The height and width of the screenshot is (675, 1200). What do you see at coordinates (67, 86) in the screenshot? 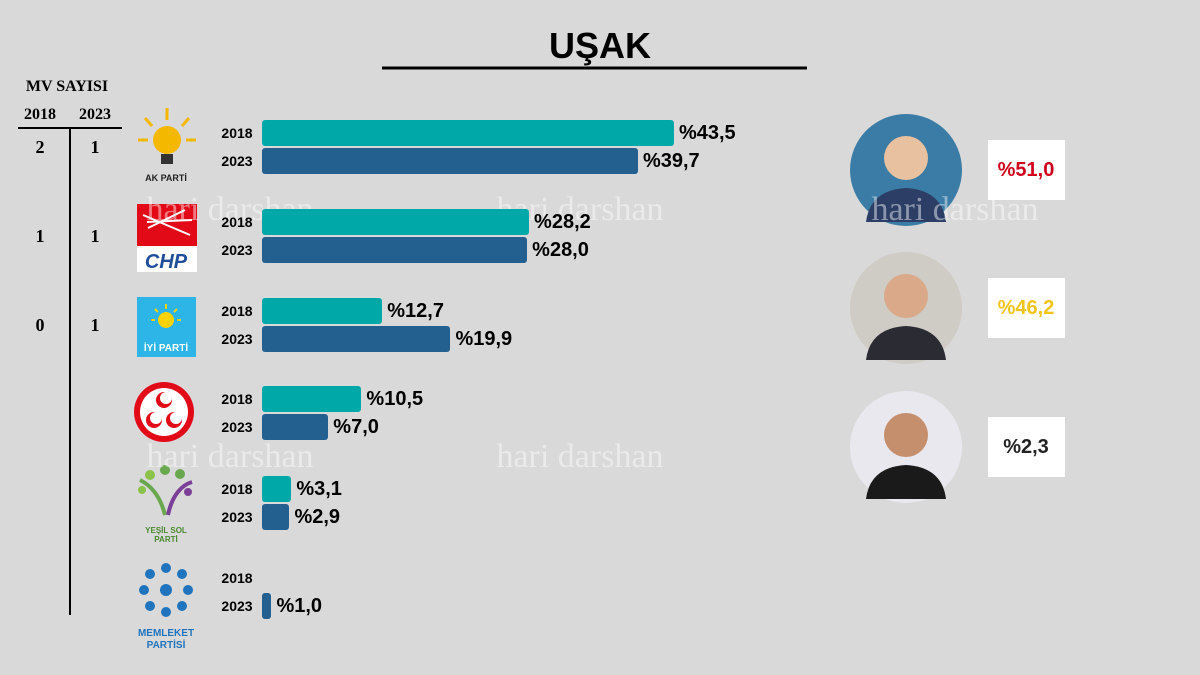
I see `table-title: MV SAYISI` at bounding box center [67, 86].